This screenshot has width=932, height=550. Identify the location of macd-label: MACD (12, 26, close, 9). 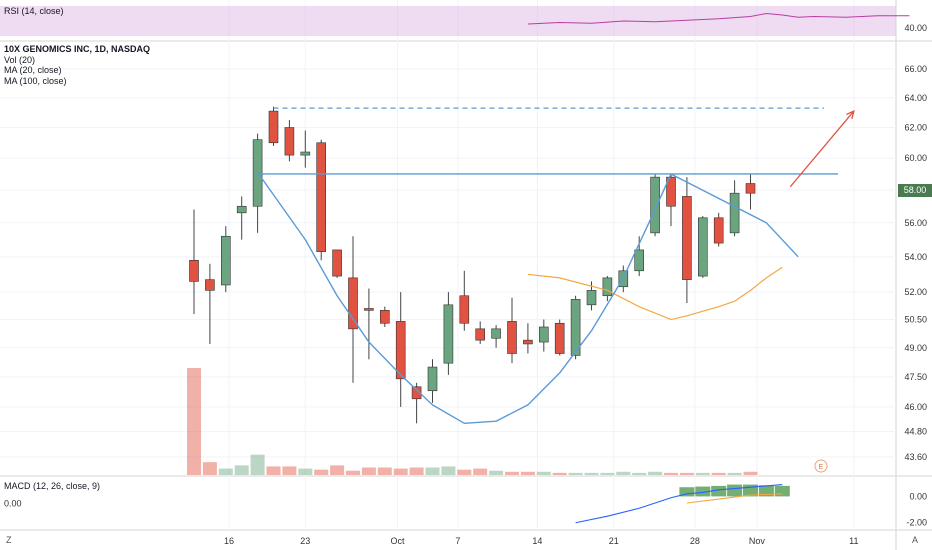
(52, 486).